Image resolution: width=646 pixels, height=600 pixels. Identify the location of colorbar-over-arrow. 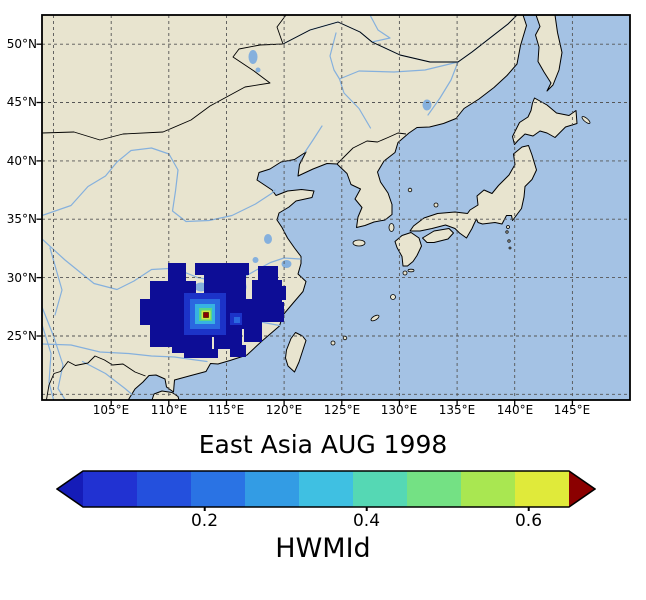
(582, 489).